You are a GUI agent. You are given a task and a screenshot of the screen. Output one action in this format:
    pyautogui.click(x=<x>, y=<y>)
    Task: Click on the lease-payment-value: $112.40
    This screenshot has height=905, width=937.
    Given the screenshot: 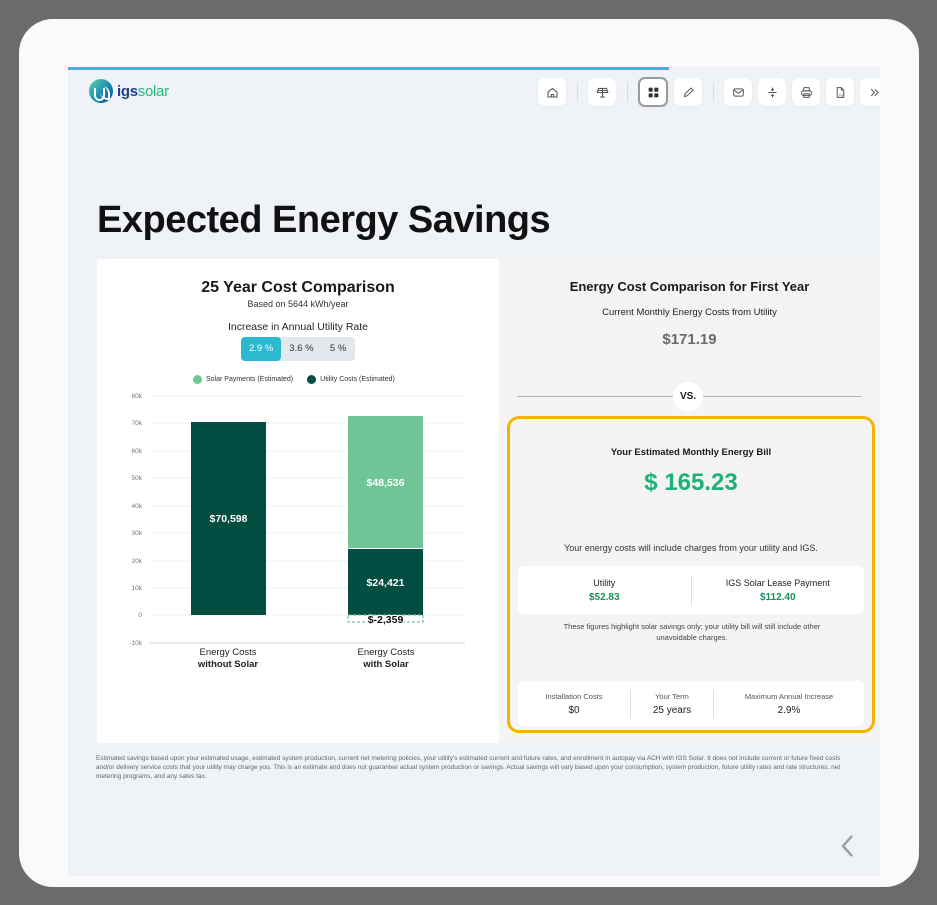 What is the action you would take?
    pyautogui.click(x=777, y=597)
    